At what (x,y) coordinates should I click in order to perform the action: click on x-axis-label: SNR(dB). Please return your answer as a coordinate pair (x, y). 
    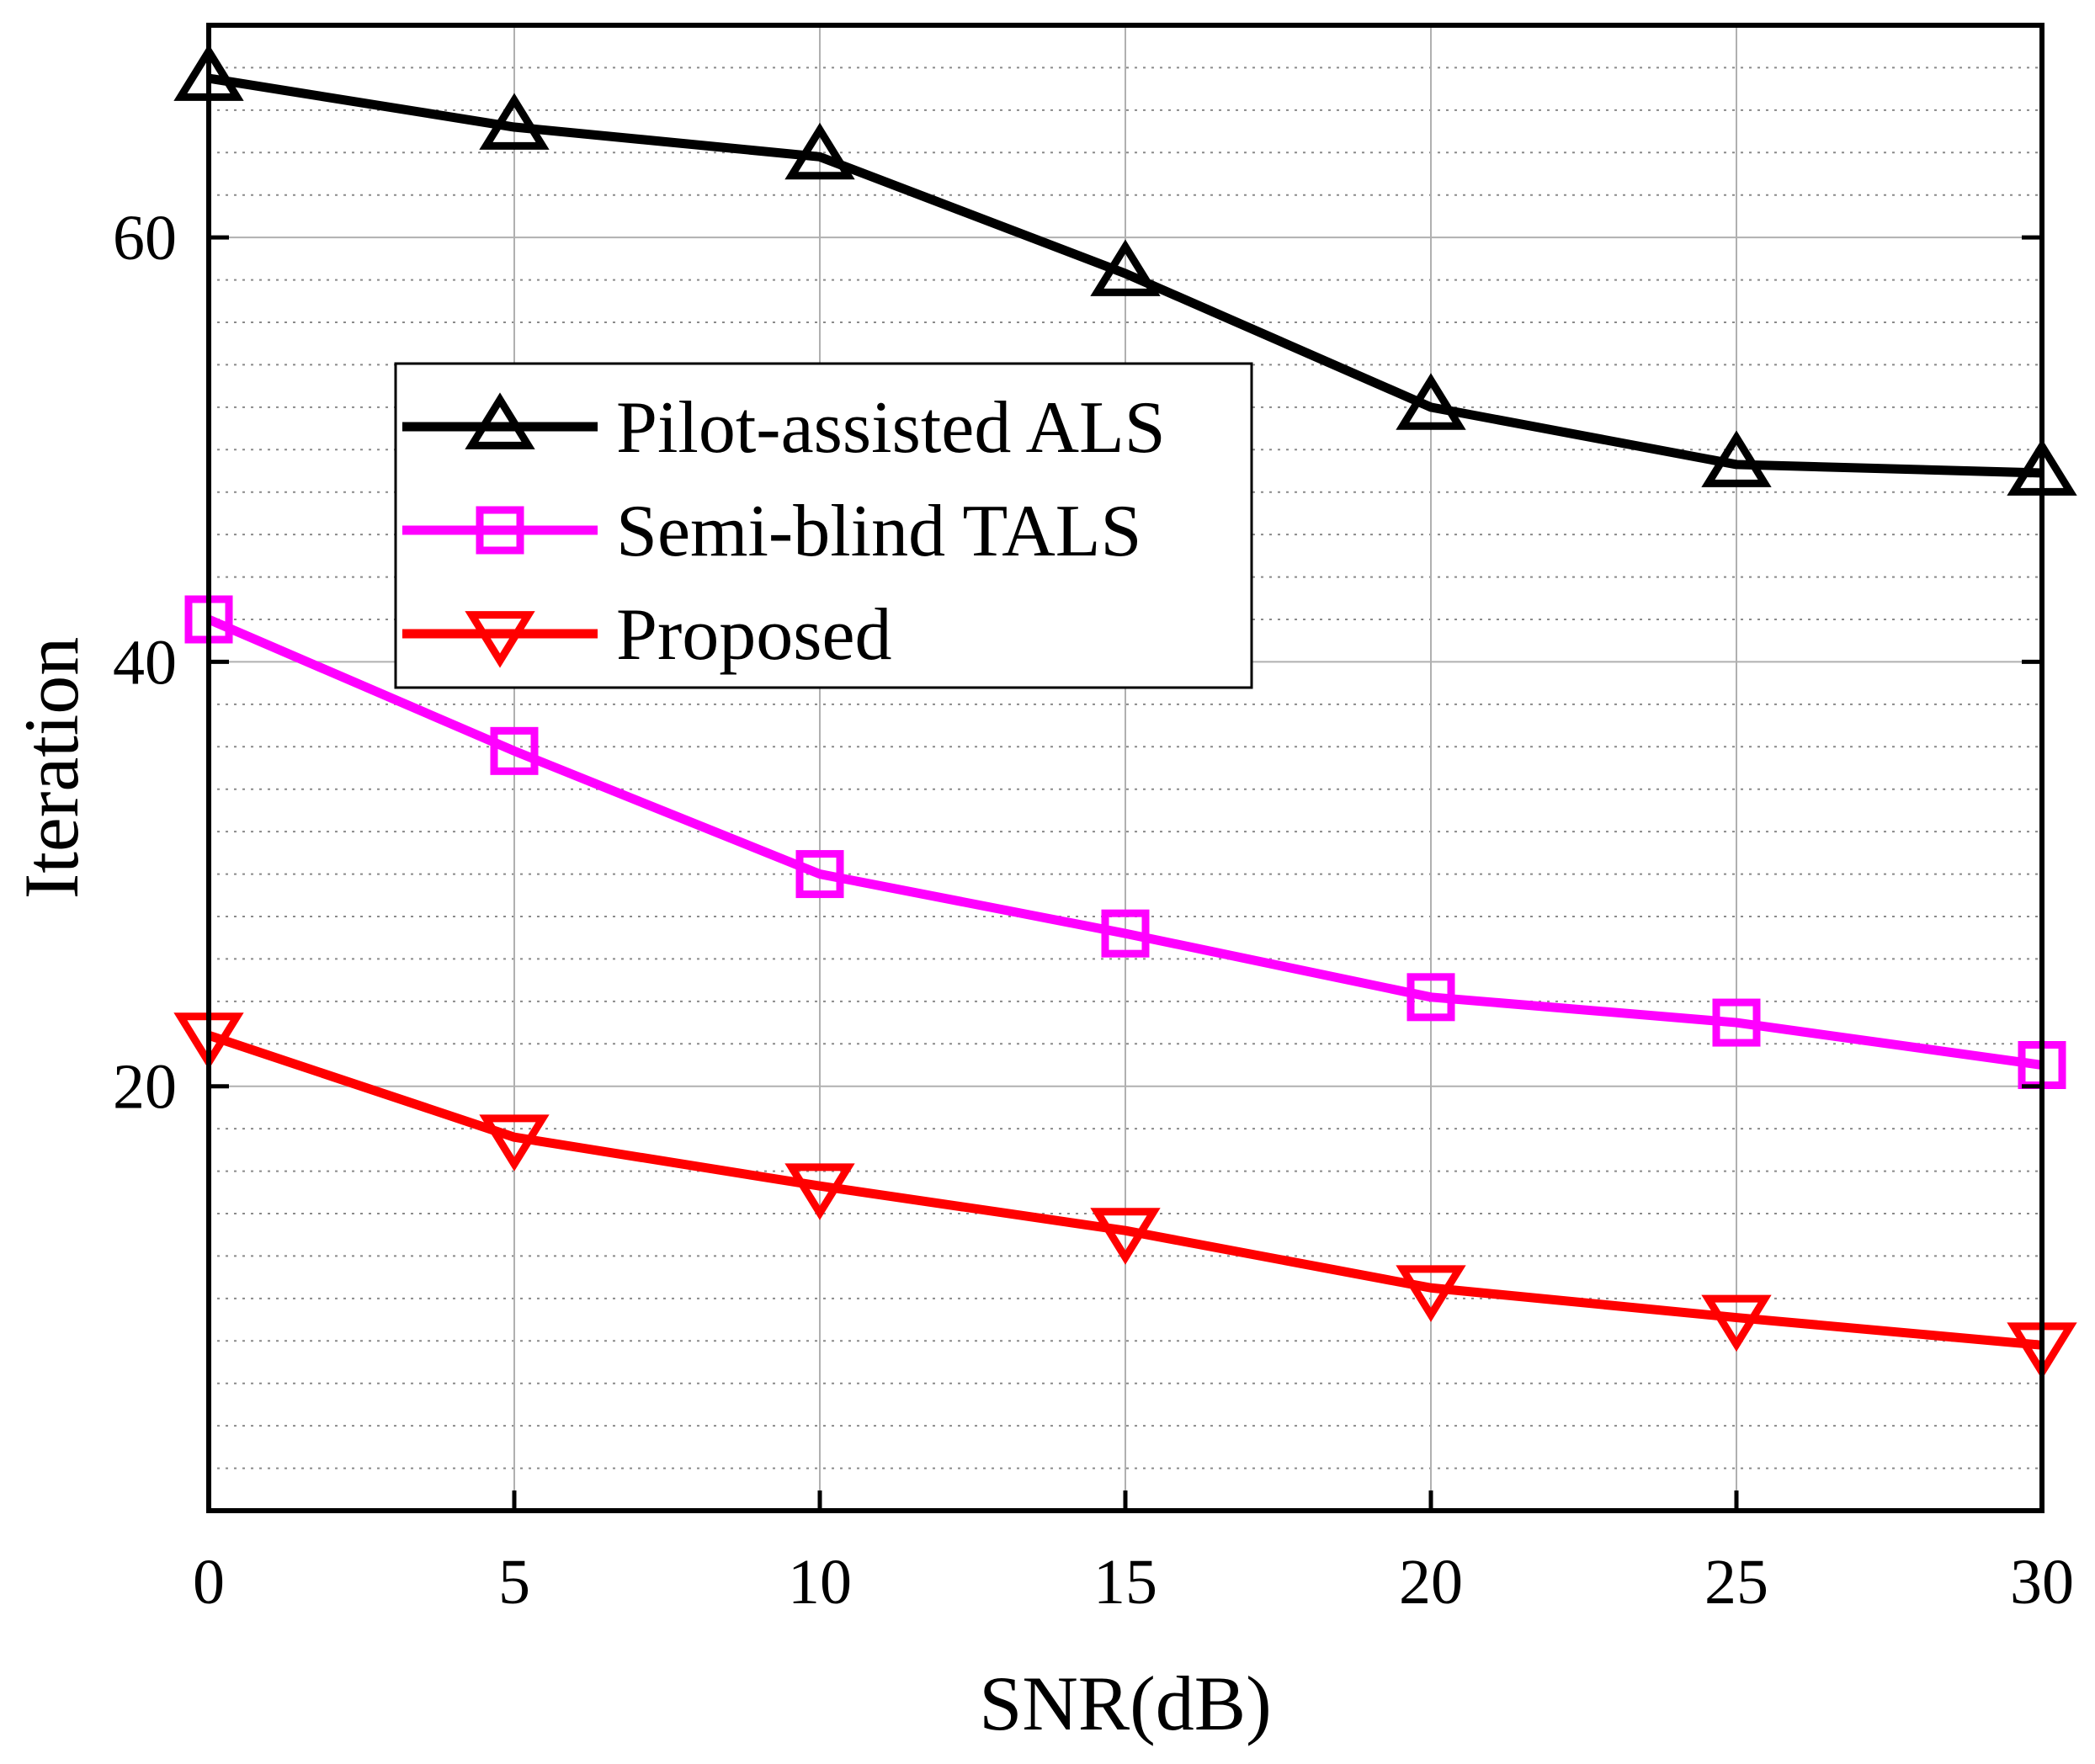
    Looking at the image, I should click on (1125, 1703).